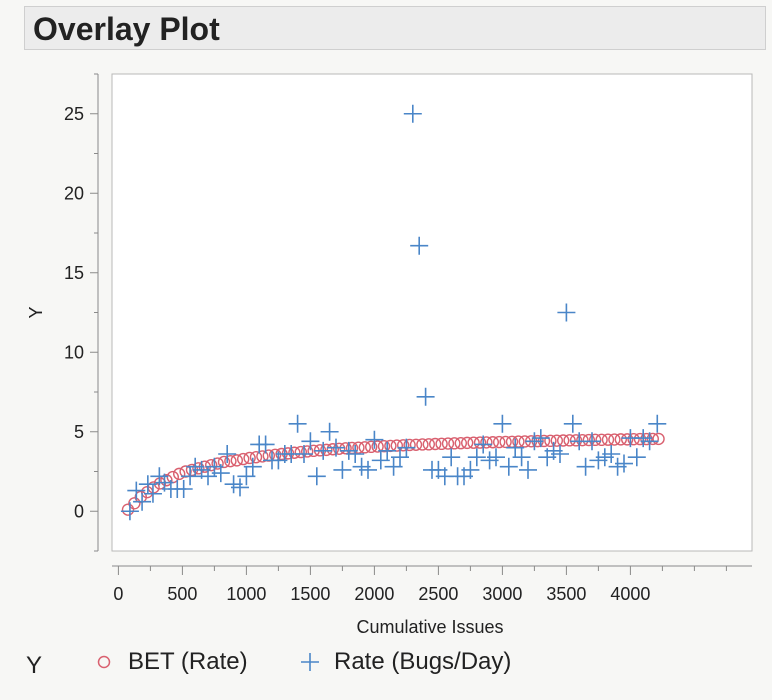 This screenshot has width=772, height=700. I want to click on x-tick-label: 2500, so click(438, 594).